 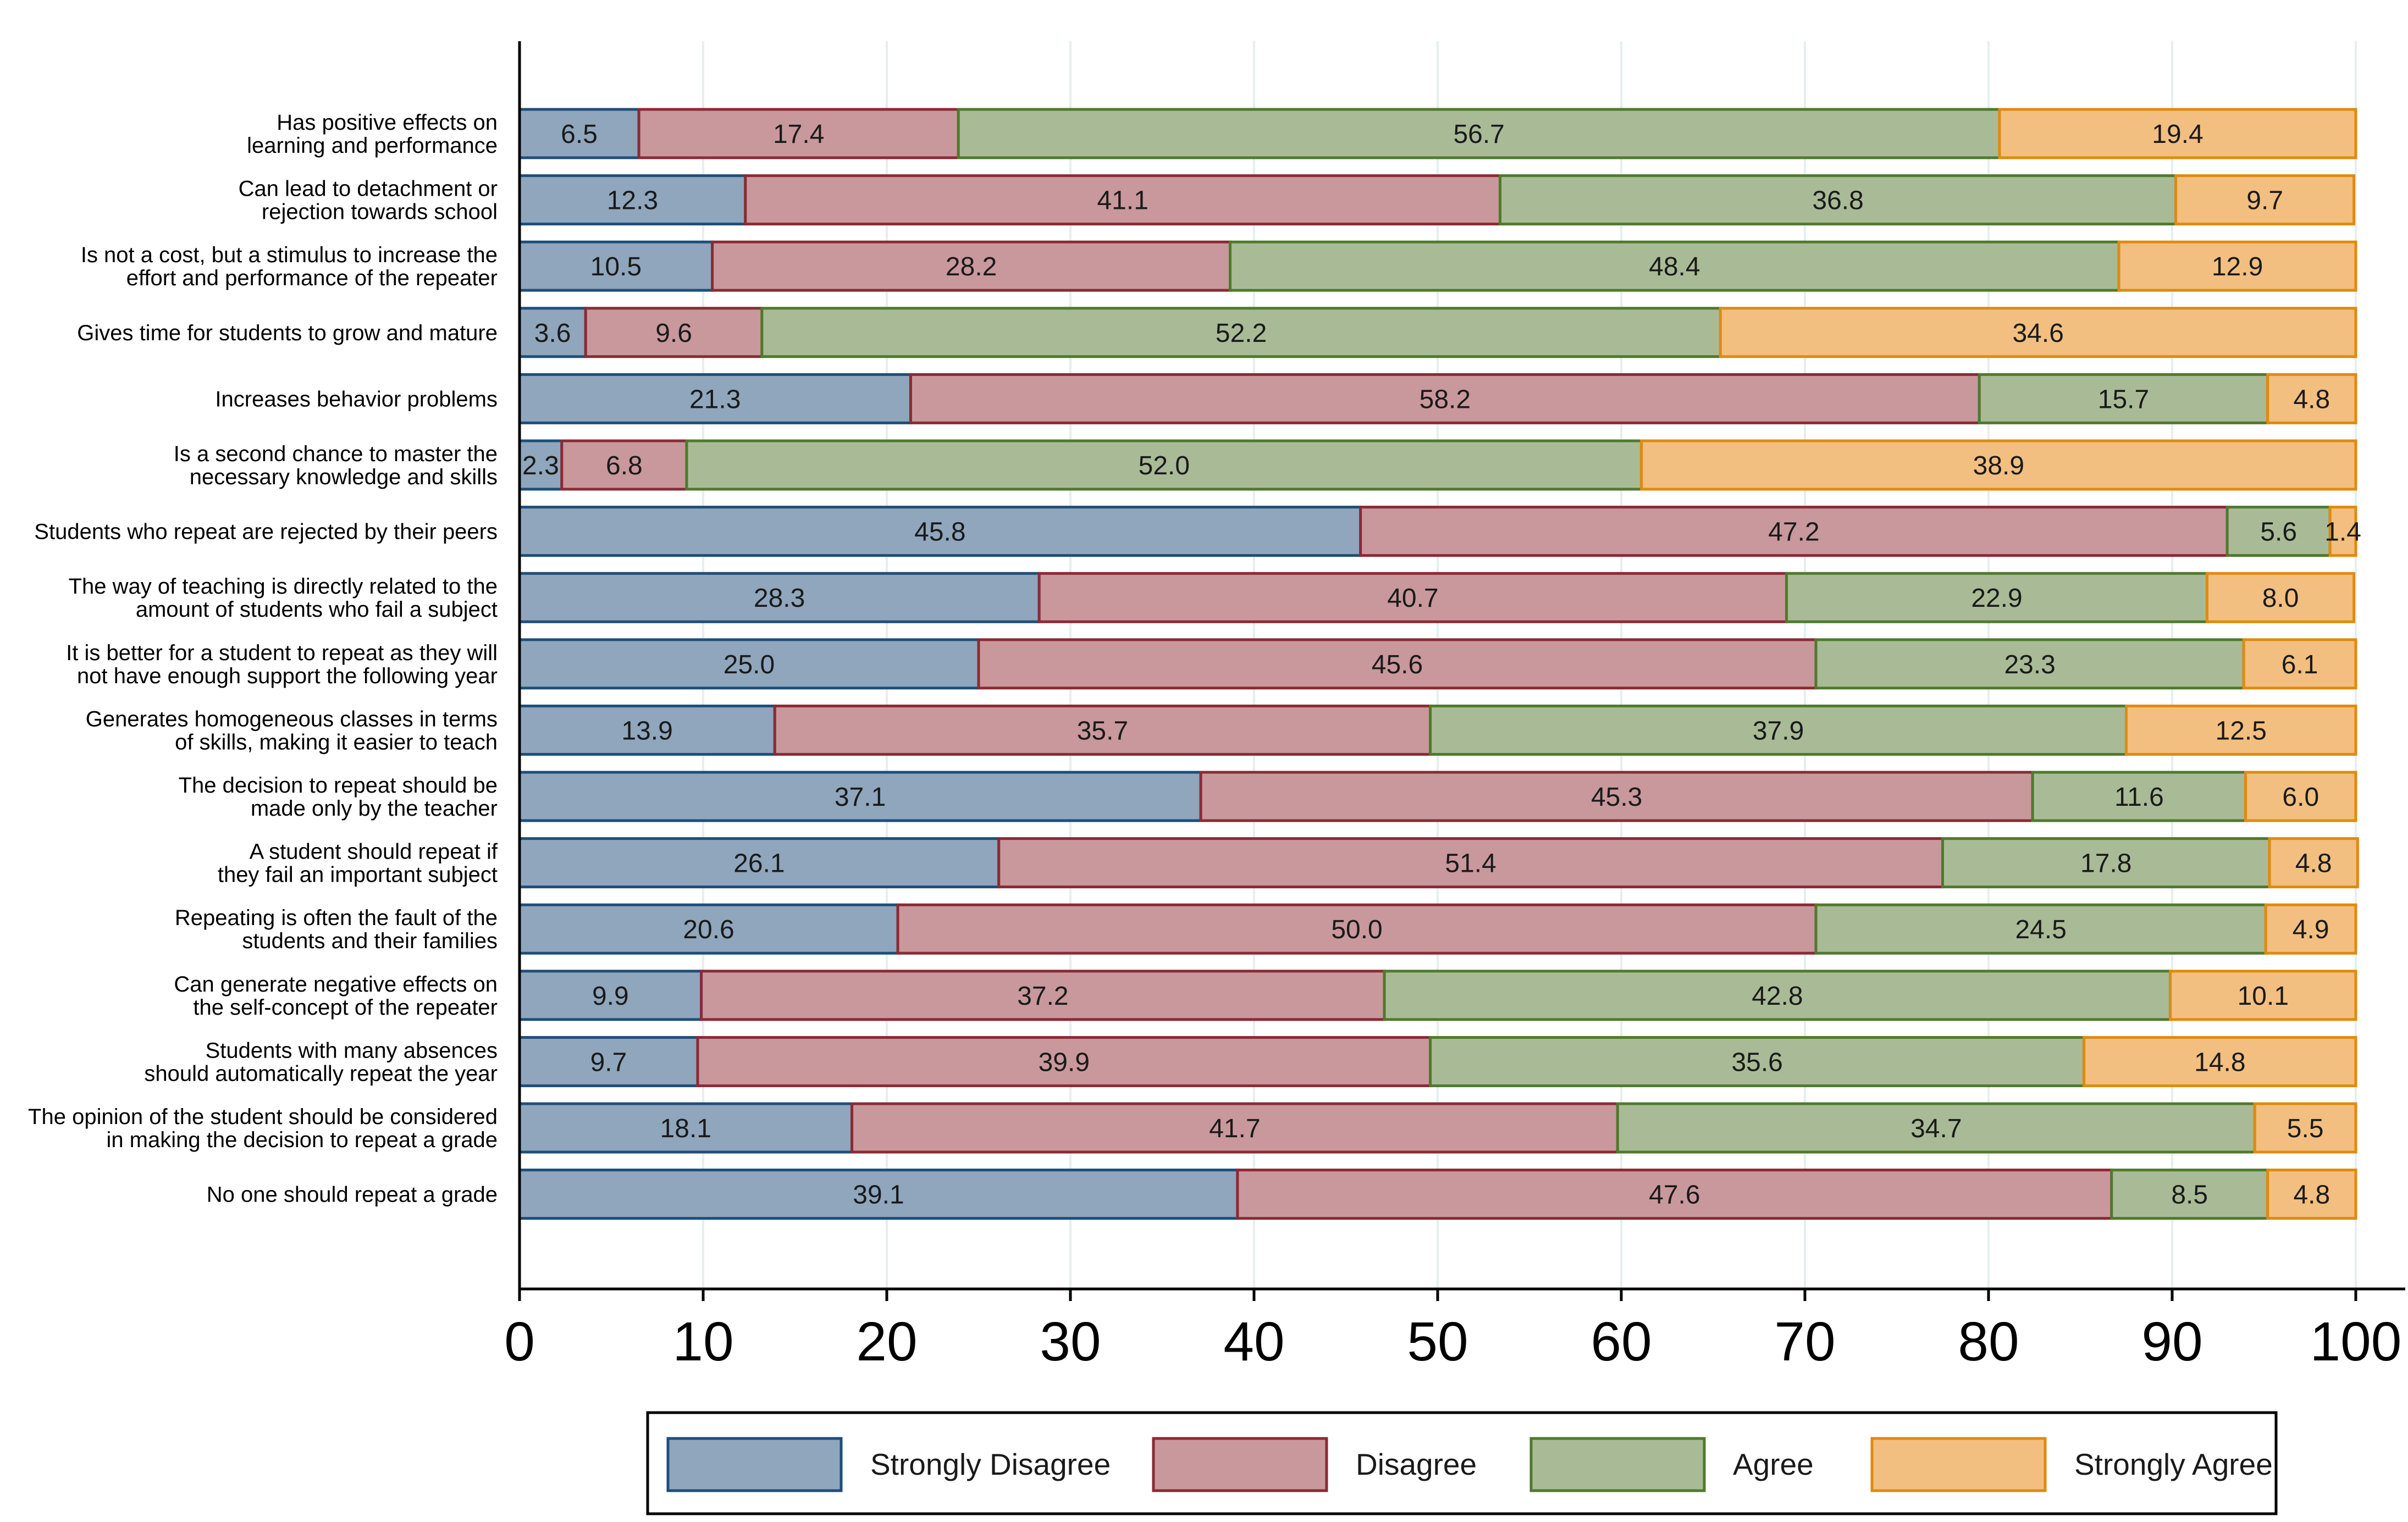 What do you see at coordinates (1838, 200) in the screenshot?
I see `bar-value-label: 36.8` at bounding box center [1838, 200].